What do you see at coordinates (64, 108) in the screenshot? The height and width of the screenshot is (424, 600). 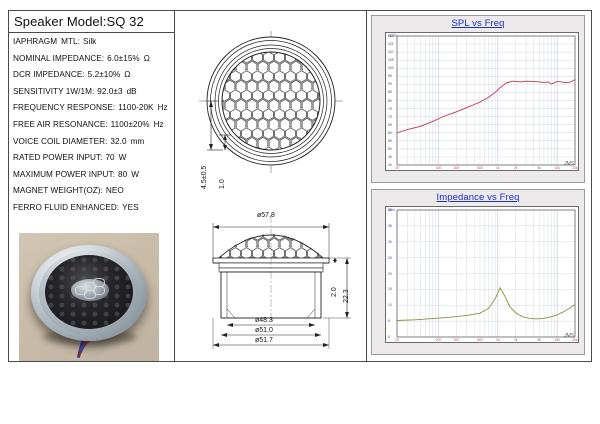 I see `spec-label: FREQUENCY RESPONSE:` at bounding box center [64, 108].